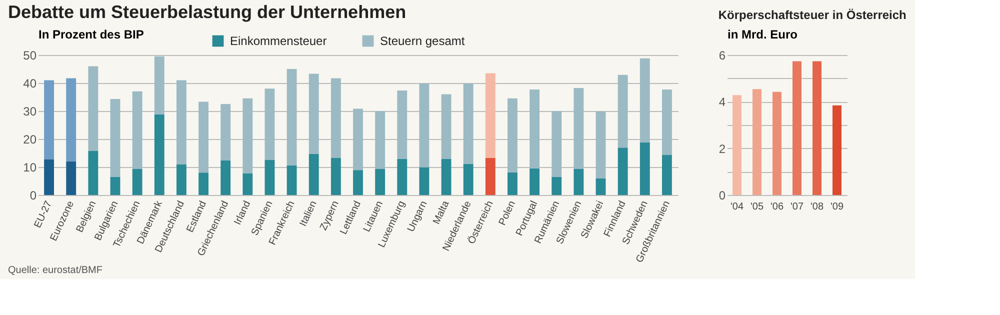 This screenshot has width=1000, height=315. Describe the element at coordinates (777, 207) in the screenshot. I see `x-tick-label: '06` at that location.